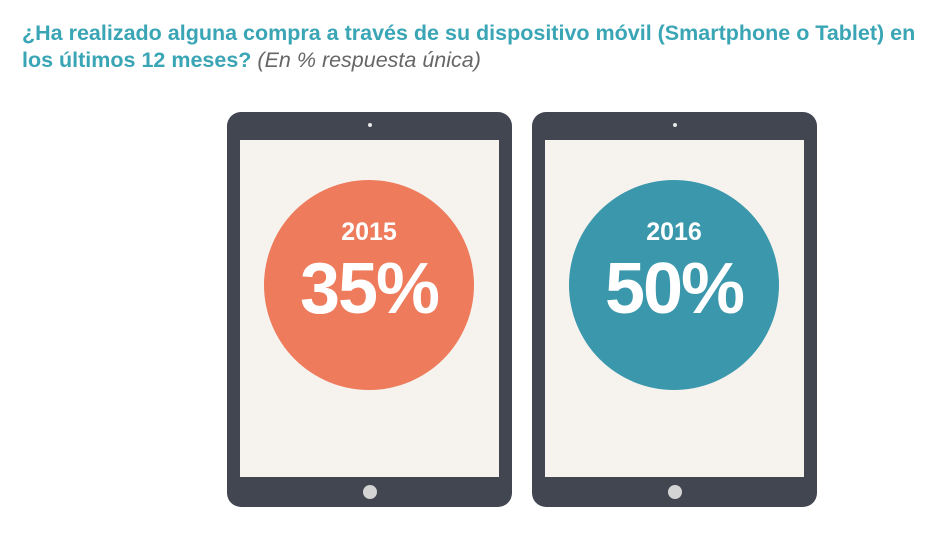 This screenshot has width=952, height=540. I want to click on value-circle-2015: 2015 35%, so click(369, 285).